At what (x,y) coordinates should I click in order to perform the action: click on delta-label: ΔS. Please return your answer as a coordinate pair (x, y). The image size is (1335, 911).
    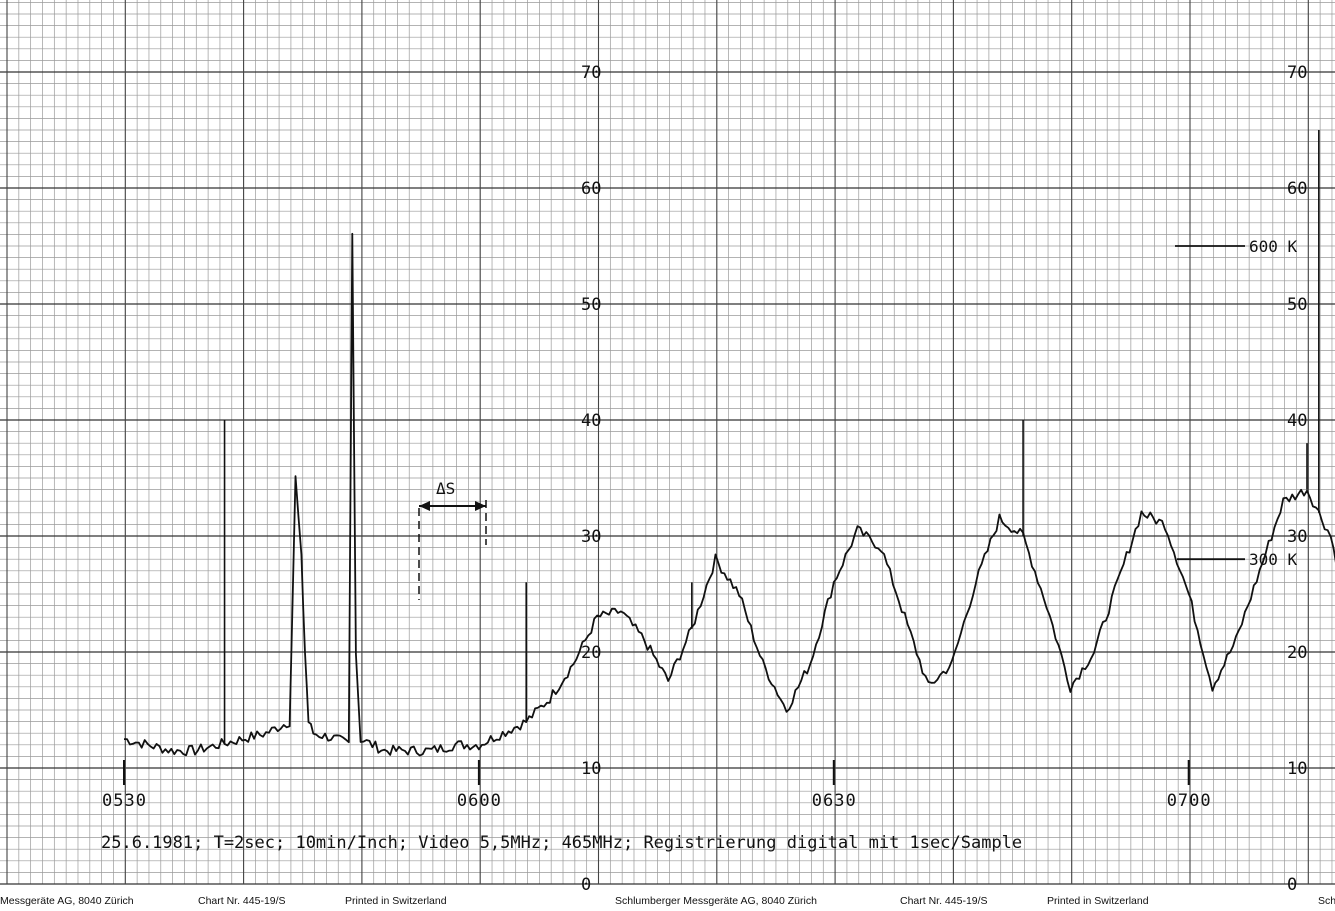
    Looking at the image, I should click on (445, 488).